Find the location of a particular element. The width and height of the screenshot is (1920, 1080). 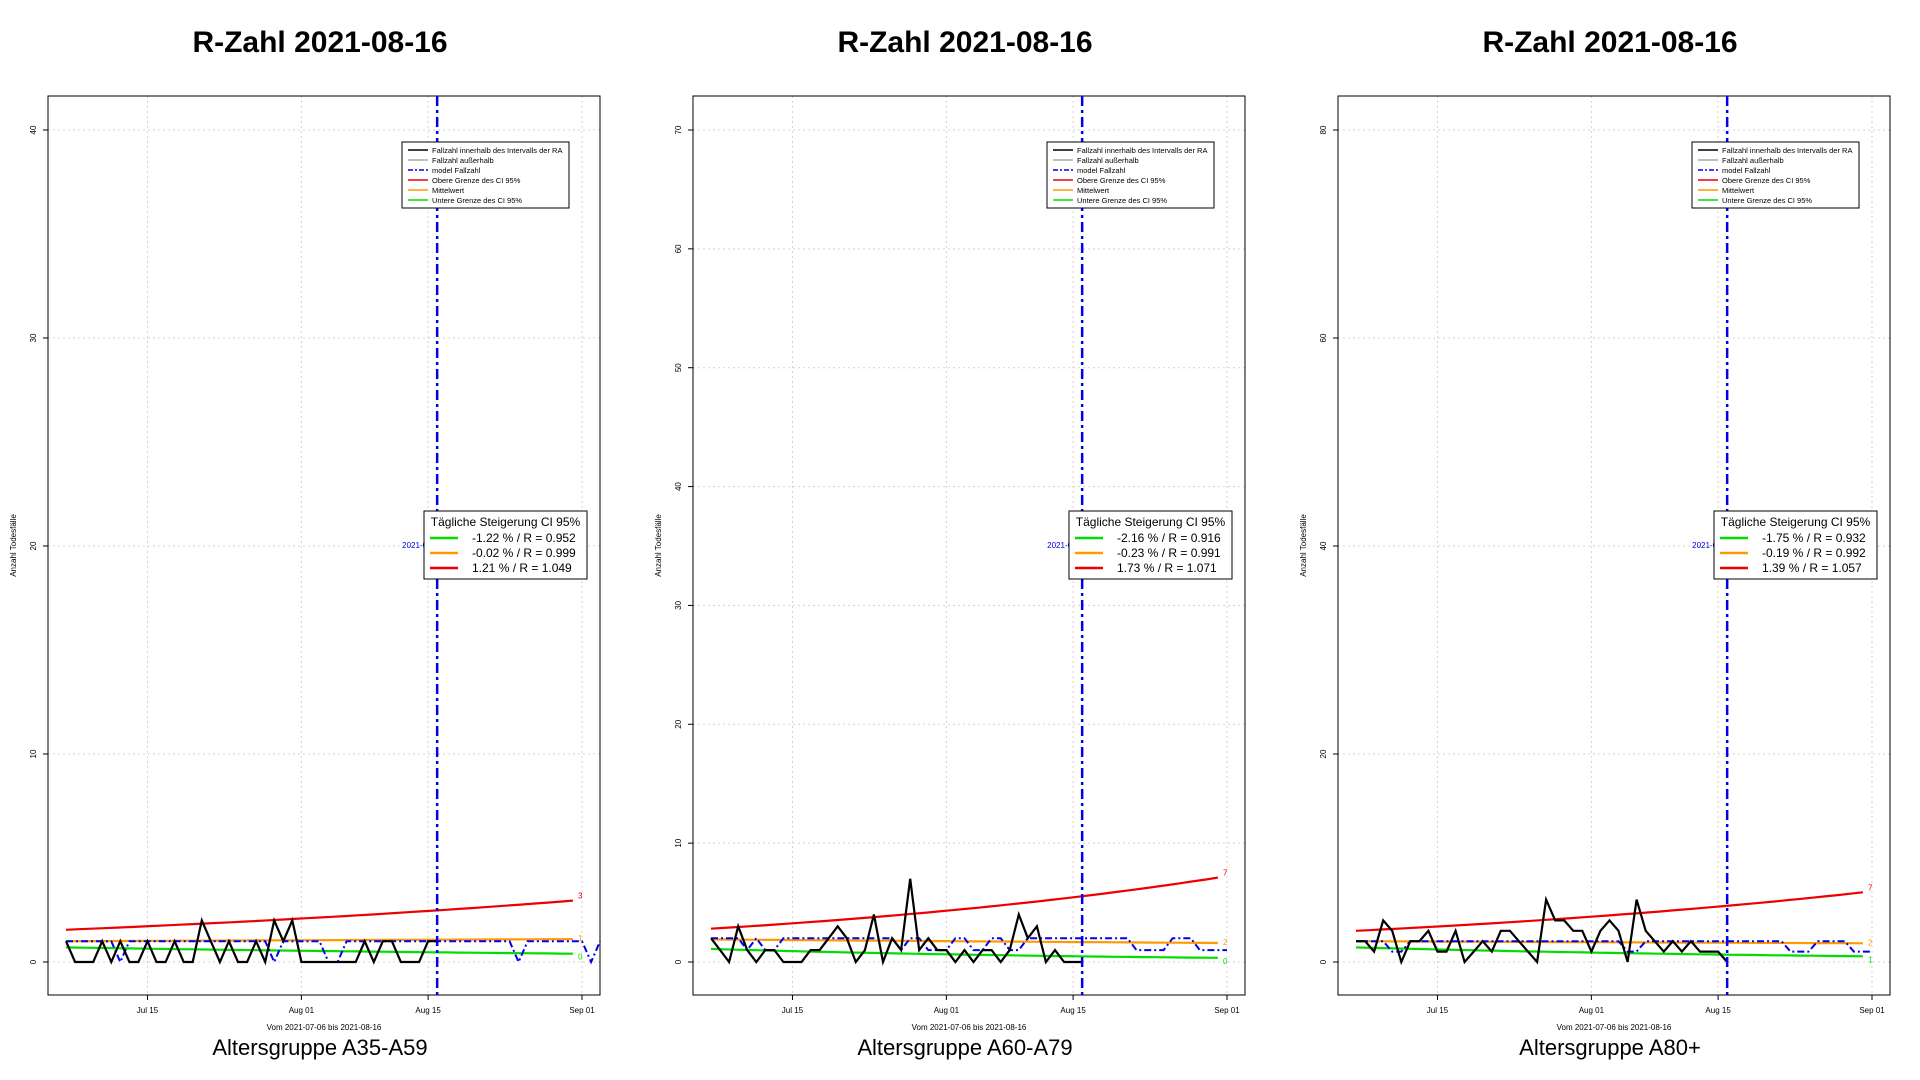

y-tick-label: 70 is located at coordinates (678, 129).